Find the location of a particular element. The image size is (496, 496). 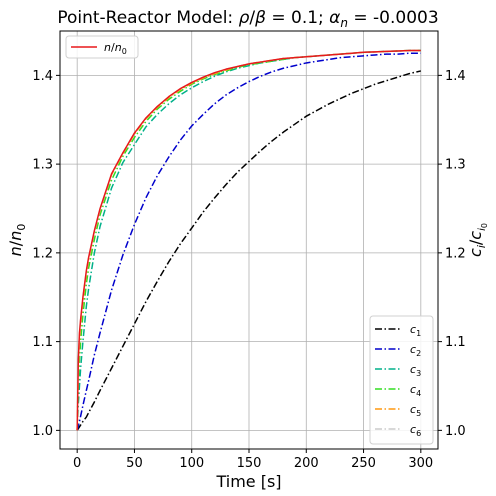

legend-top-left: n/n0 is located at coordinates (102, 47).